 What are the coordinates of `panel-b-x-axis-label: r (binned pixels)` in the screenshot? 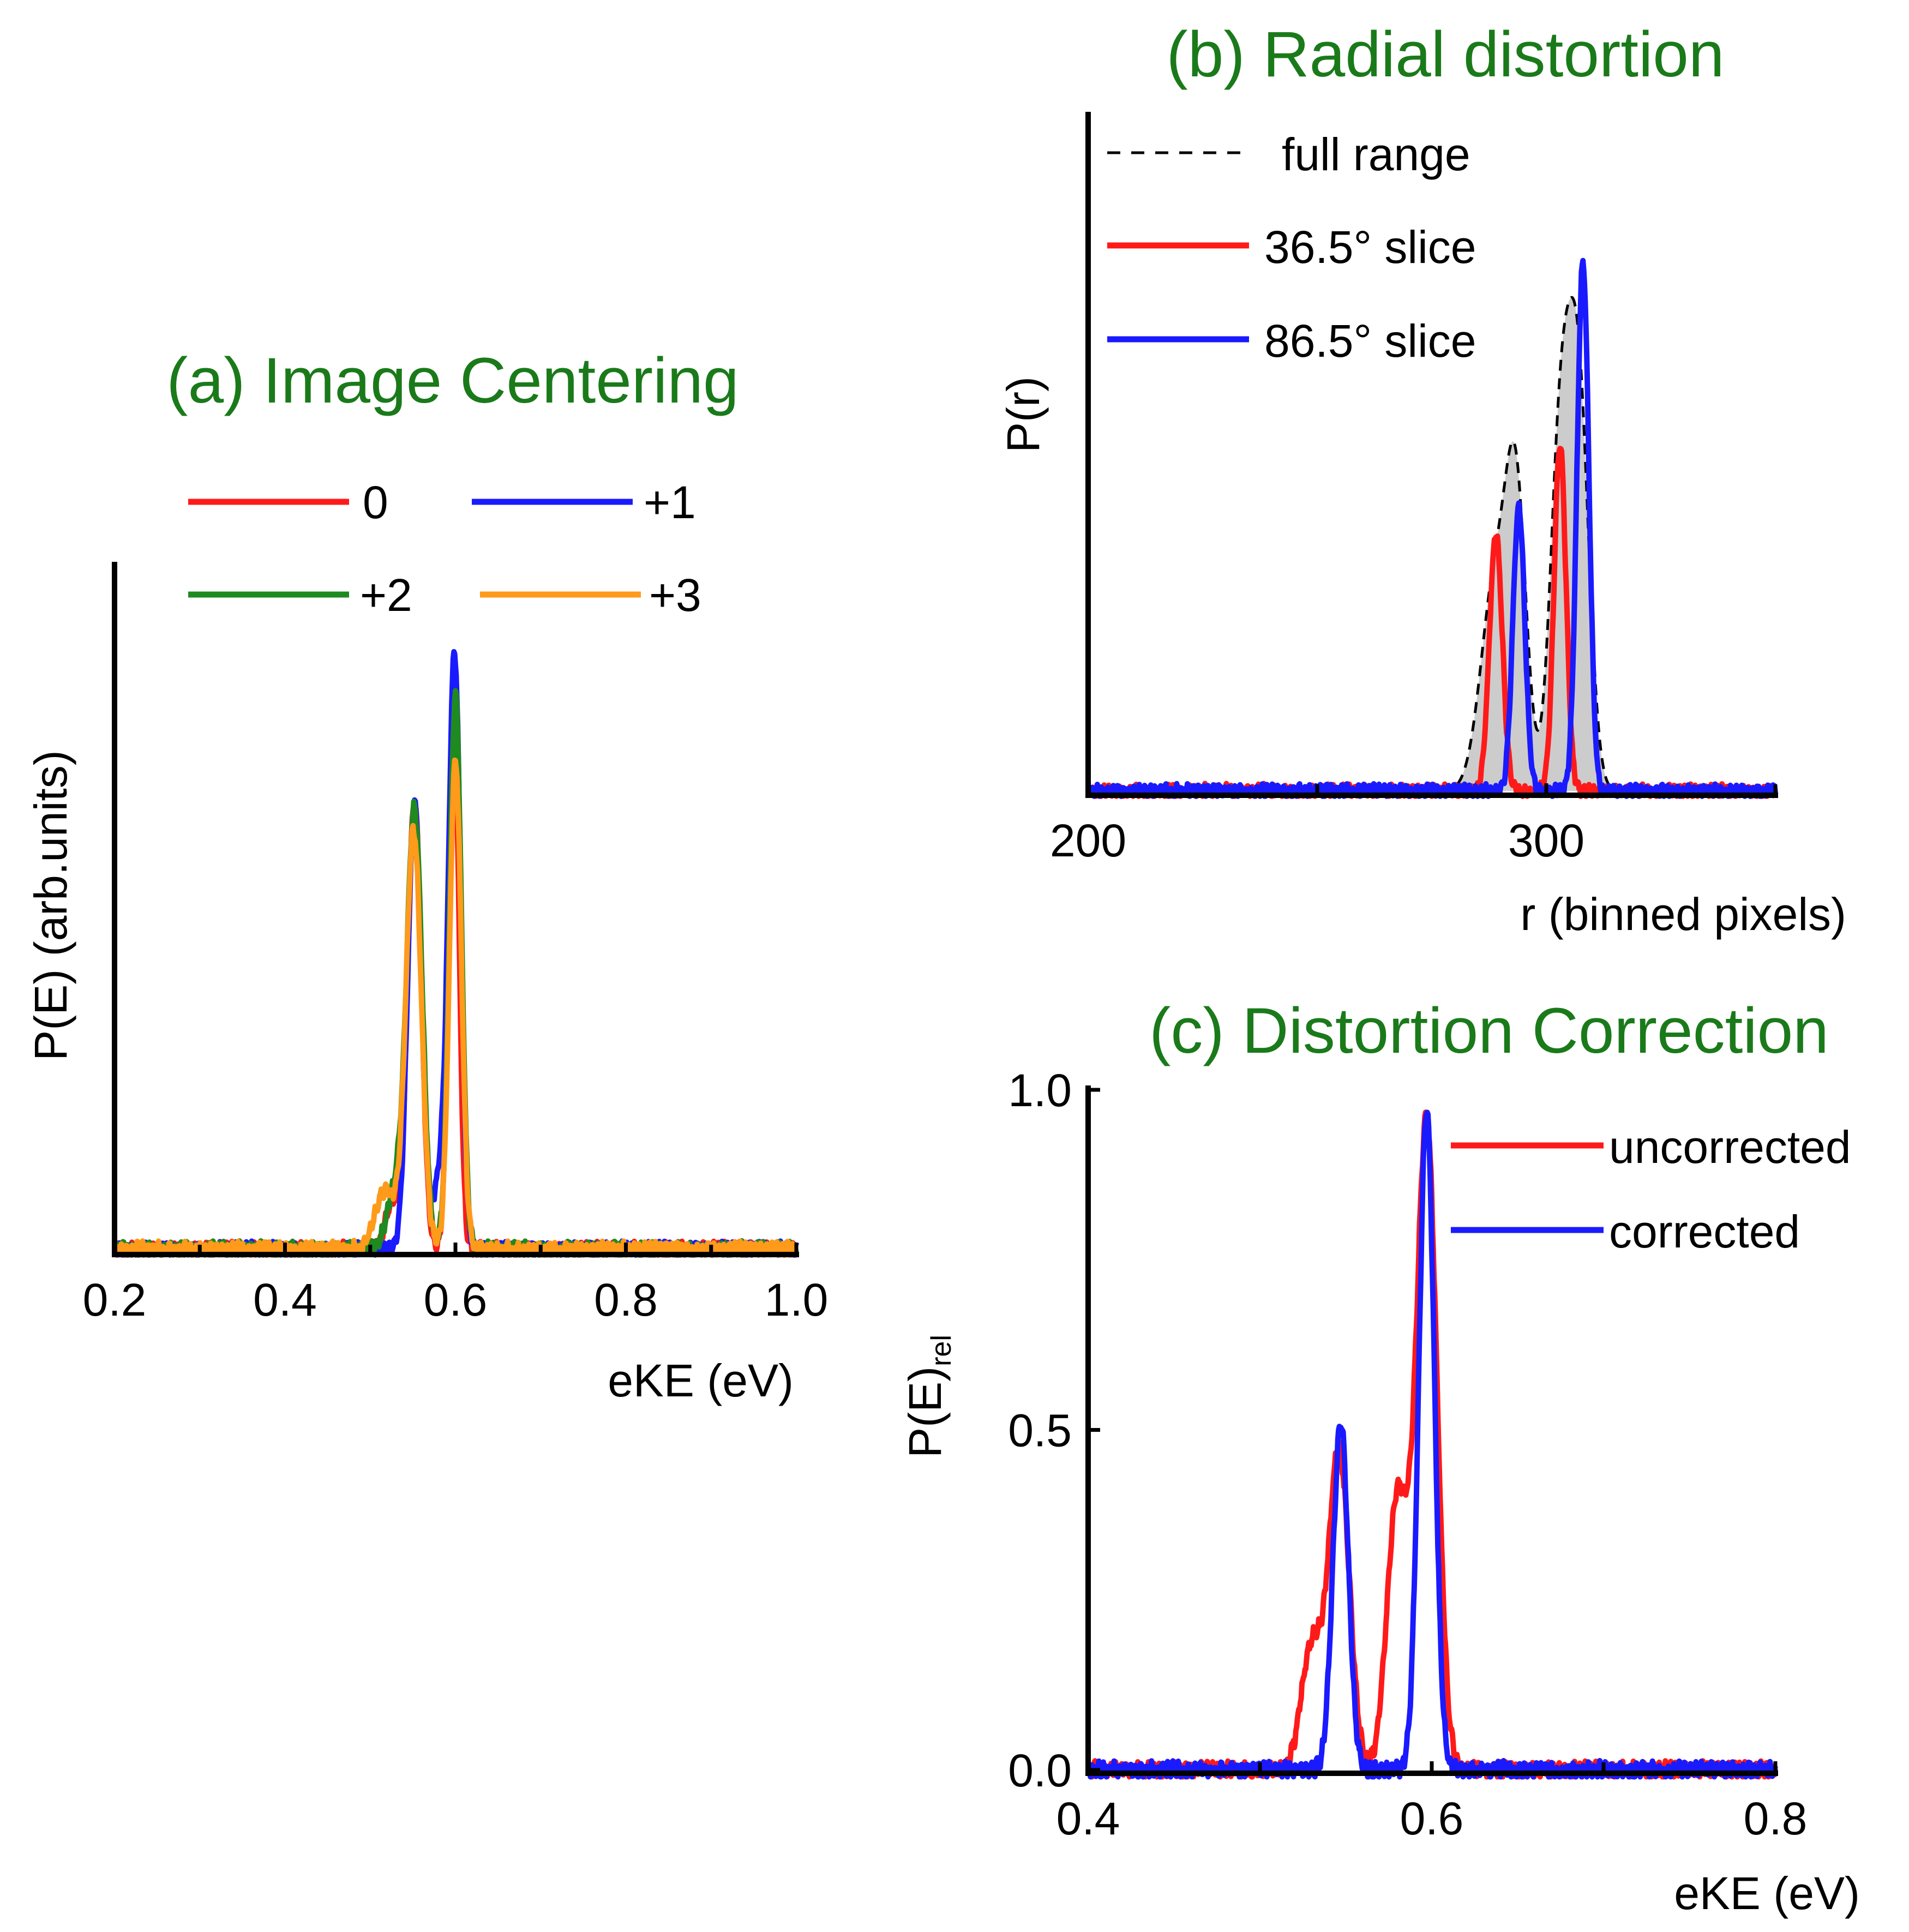 It's located at (1683, 914).